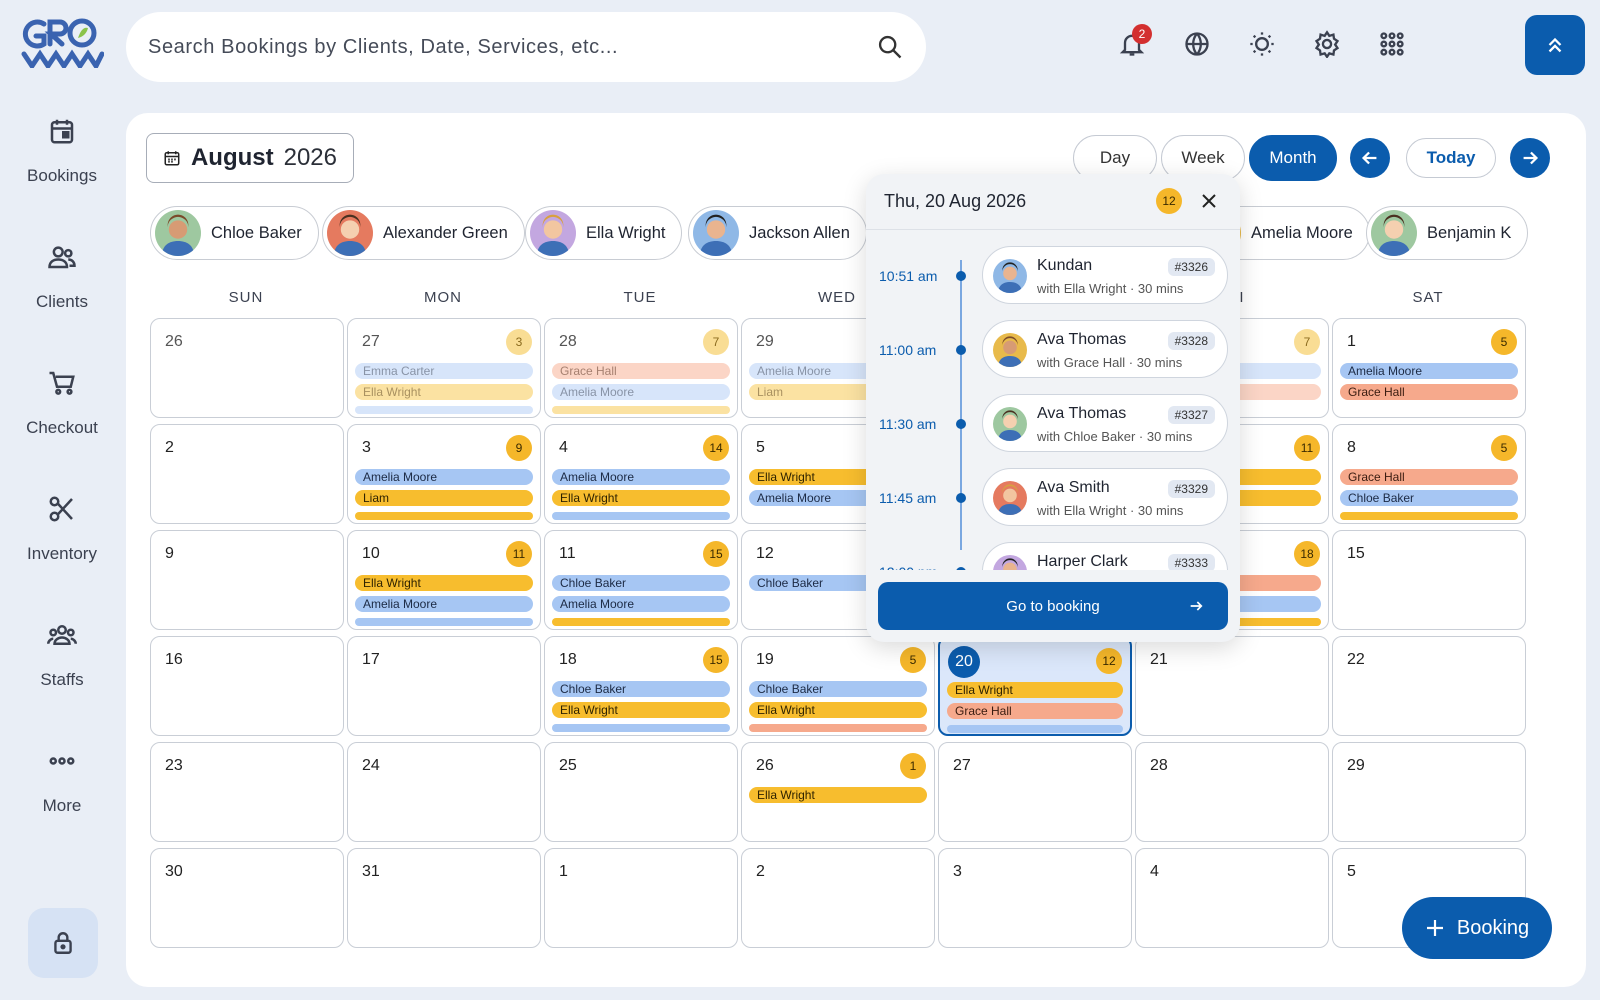 The height and width of the screenshot is (1000, 1600). What do you see at coordinates (62, 153) in the screenshot?
I see `sidebar-item-bookings: Bookings` at bounding box center [62, 153].